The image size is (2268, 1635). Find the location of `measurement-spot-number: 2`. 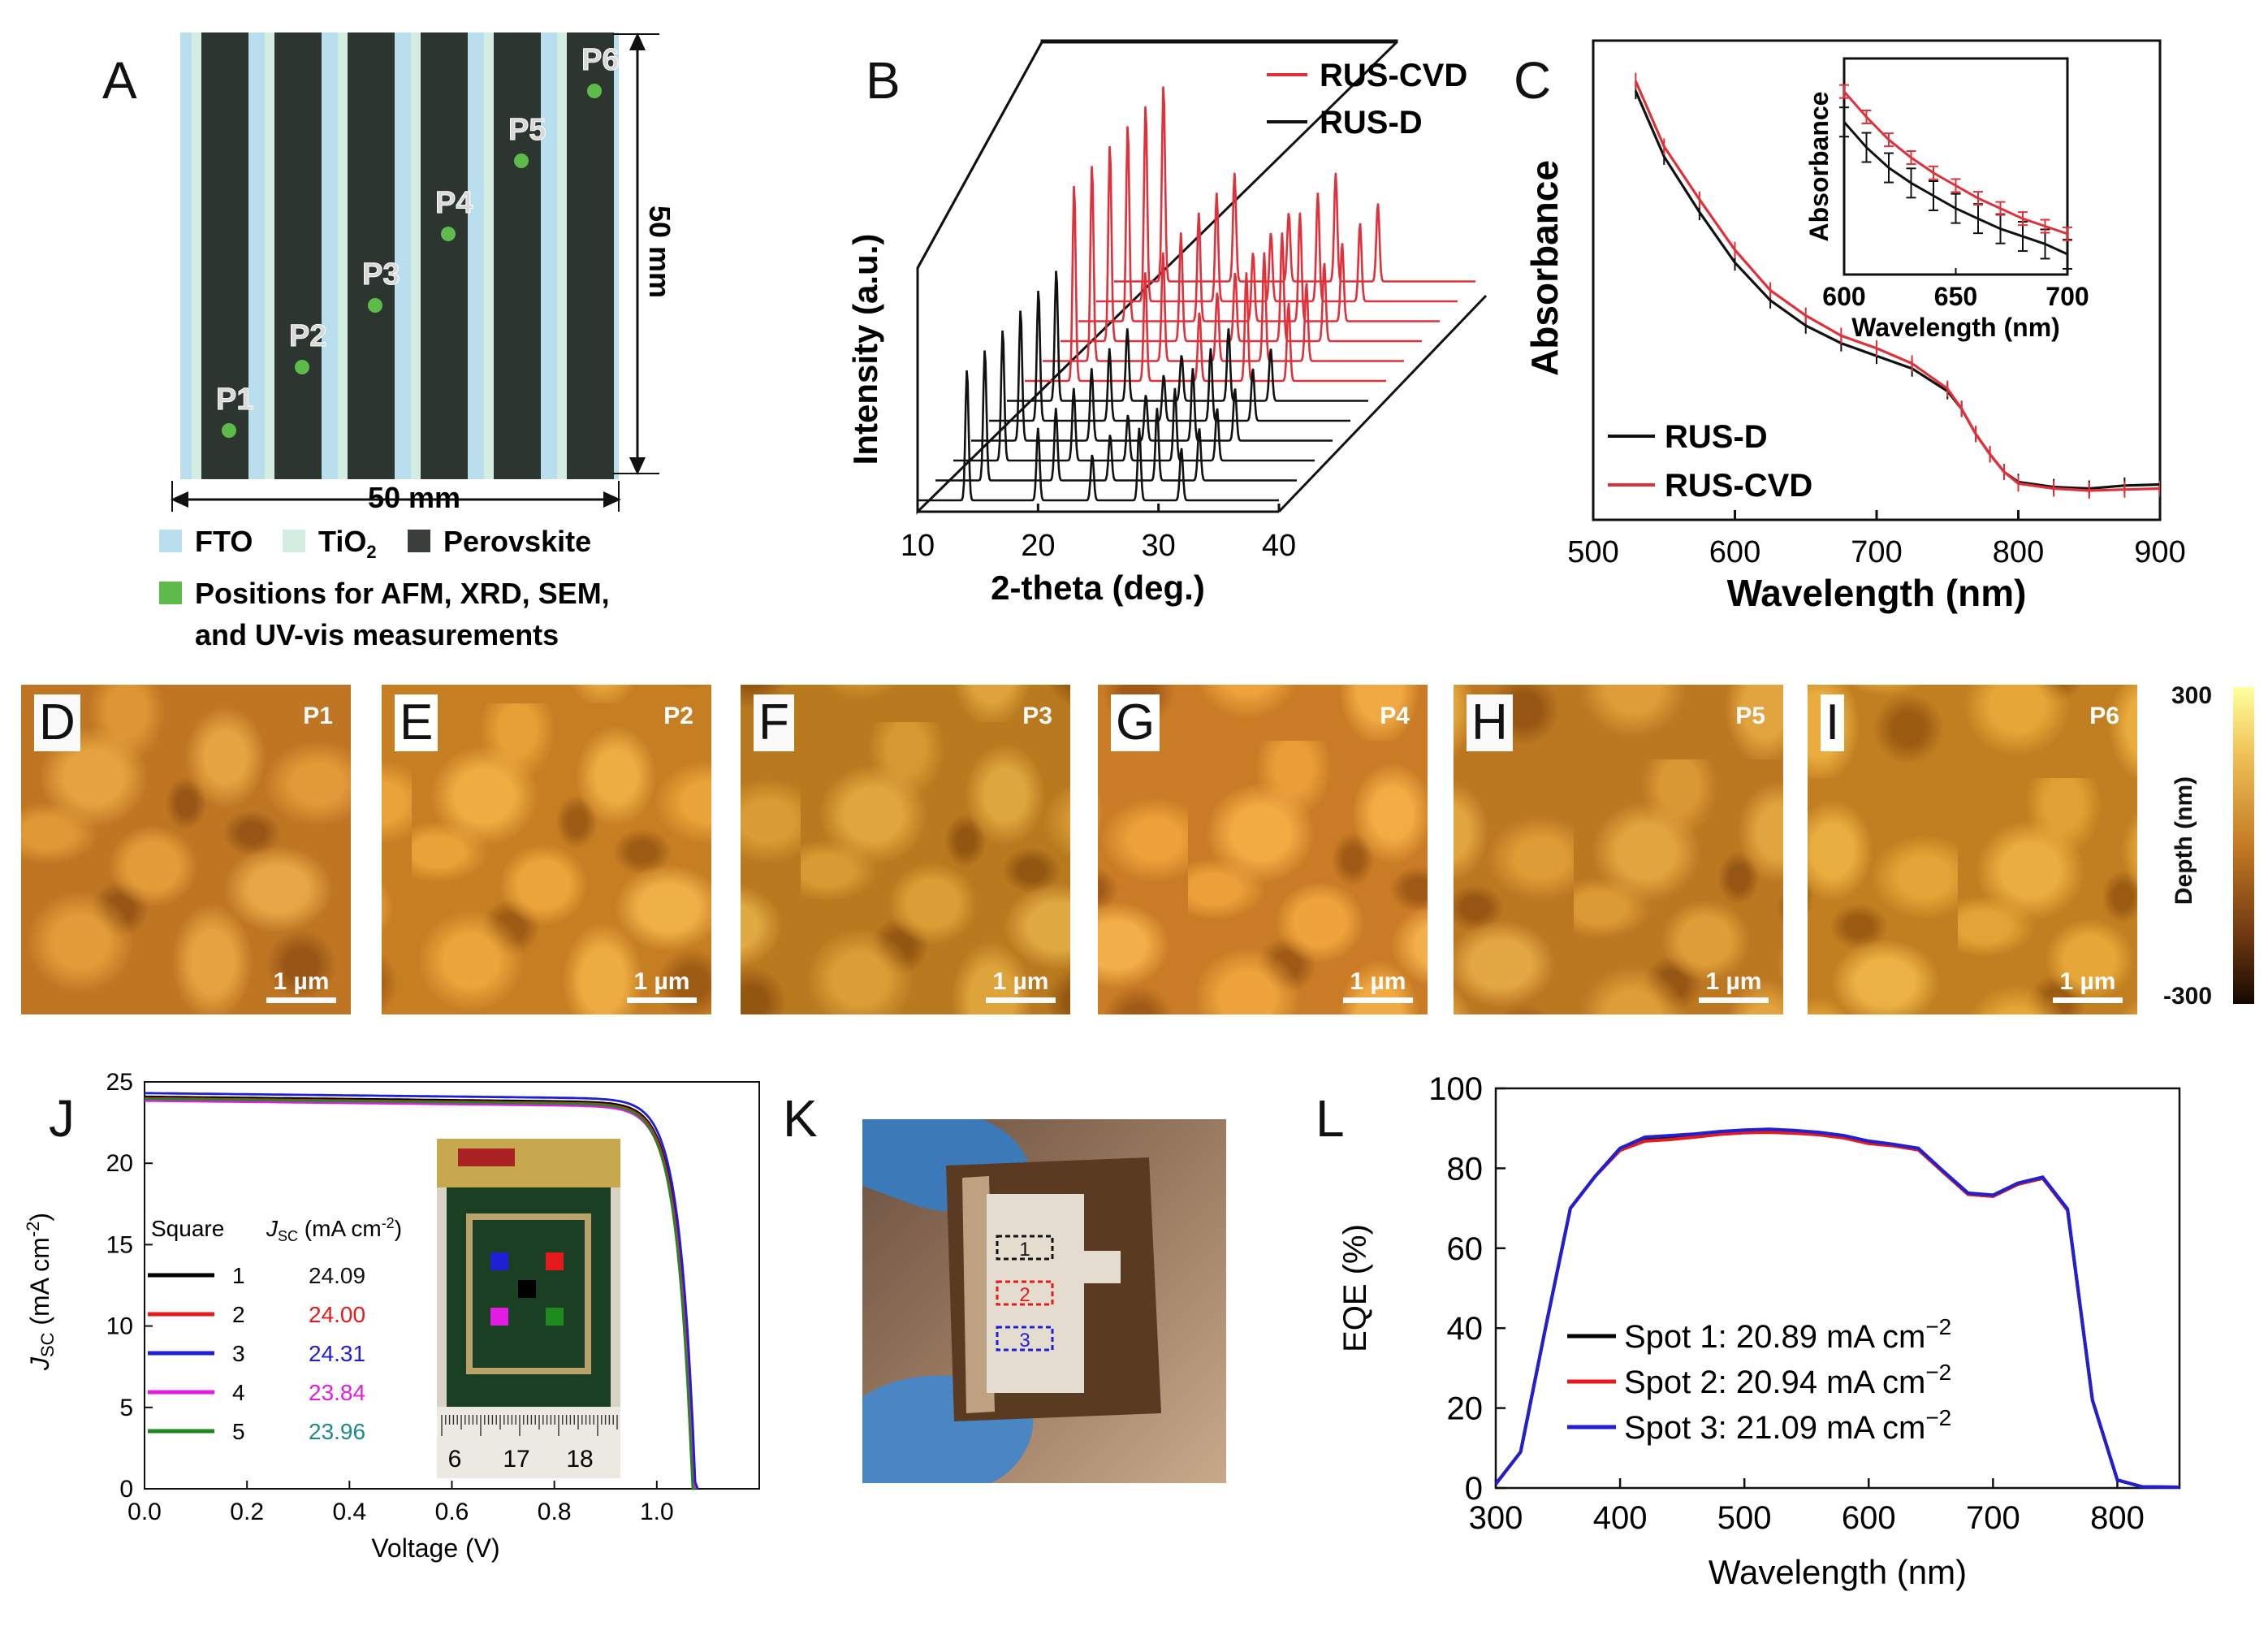

measurement-spot-number: 2 is located at coordinates (1024, 1295).